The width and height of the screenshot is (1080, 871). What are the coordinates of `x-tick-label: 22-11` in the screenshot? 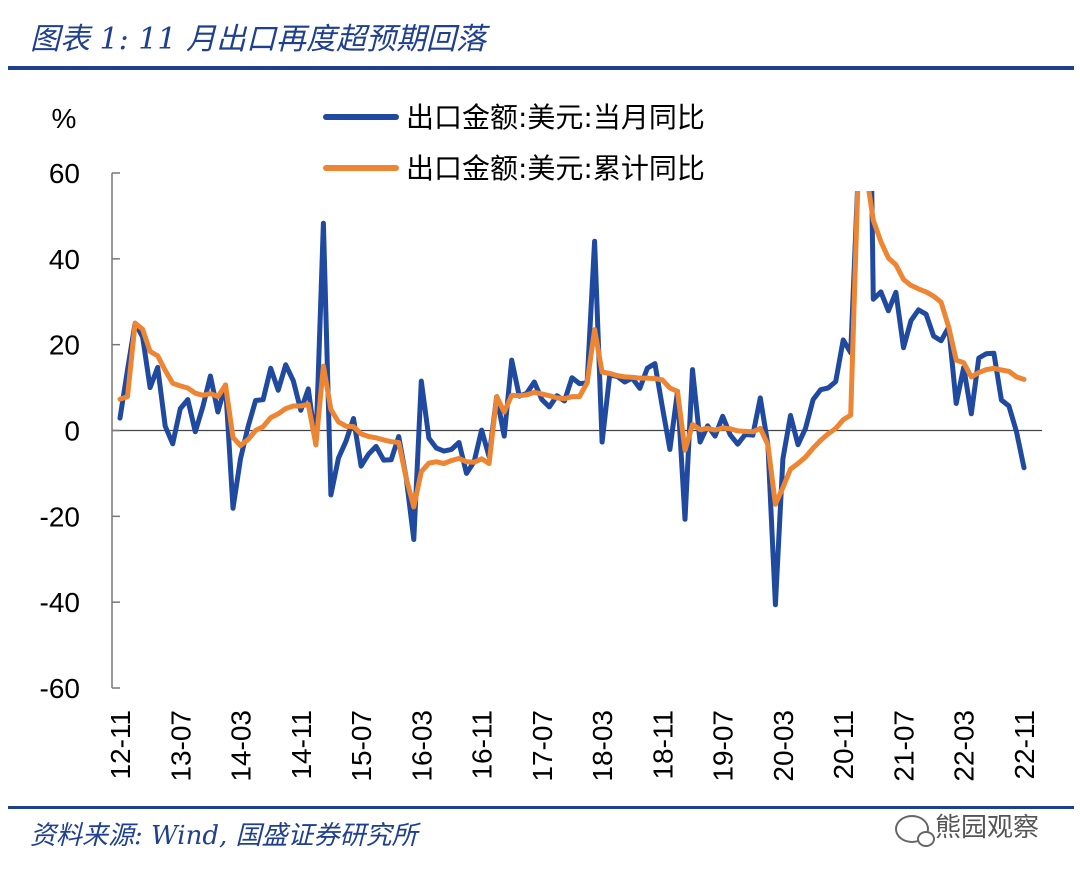 It's located at (1024, 745).